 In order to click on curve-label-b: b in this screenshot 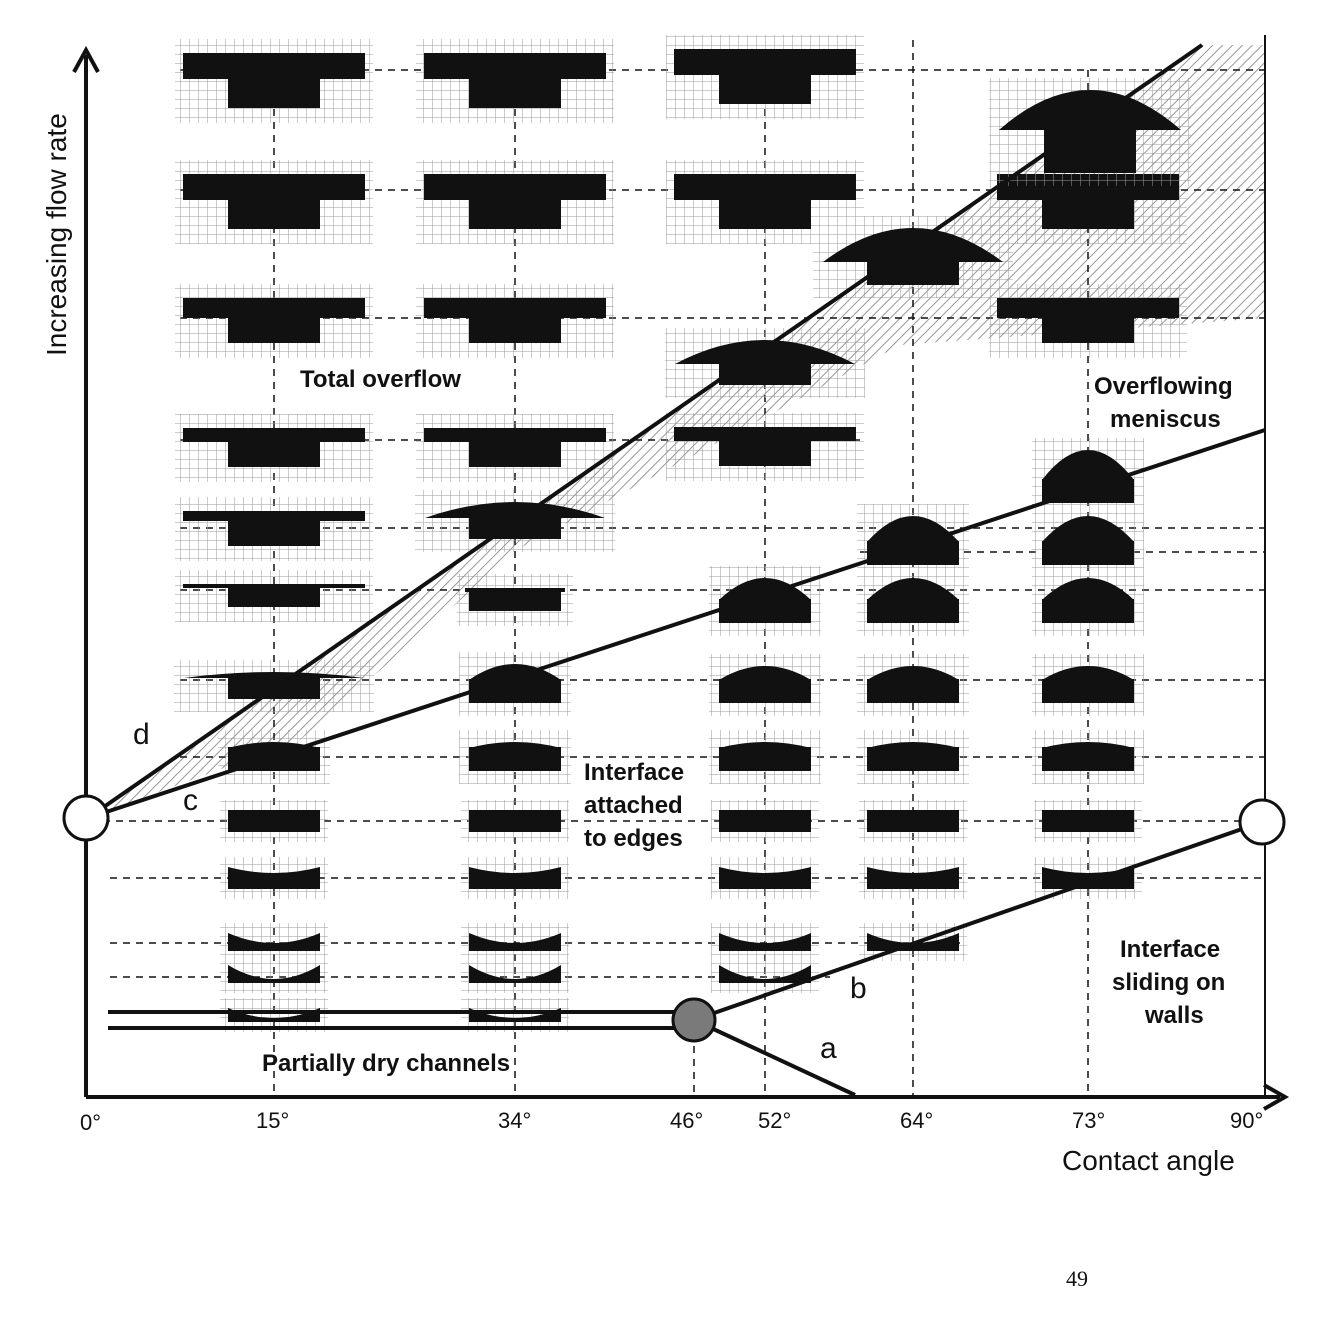, I will do `click(858, 988)`.